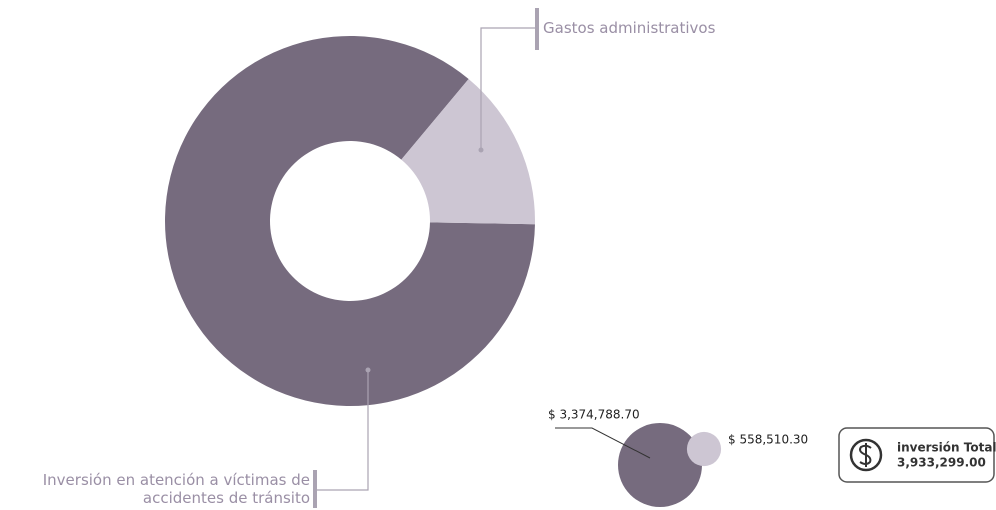 The height and width of the screenshot is (510, 996). I want to click on total-box, so click(916, 455).